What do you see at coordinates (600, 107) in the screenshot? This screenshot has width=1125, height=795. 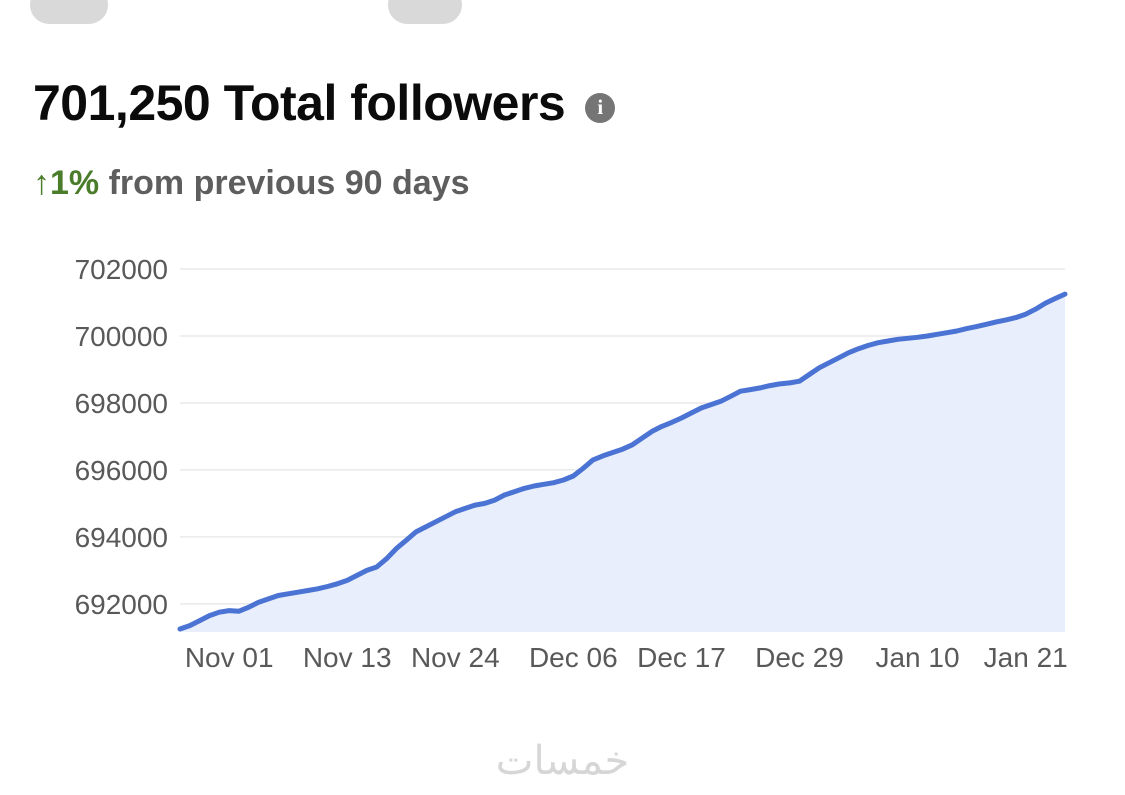 I see `info-icon: i` at bounding box center [600, 107].